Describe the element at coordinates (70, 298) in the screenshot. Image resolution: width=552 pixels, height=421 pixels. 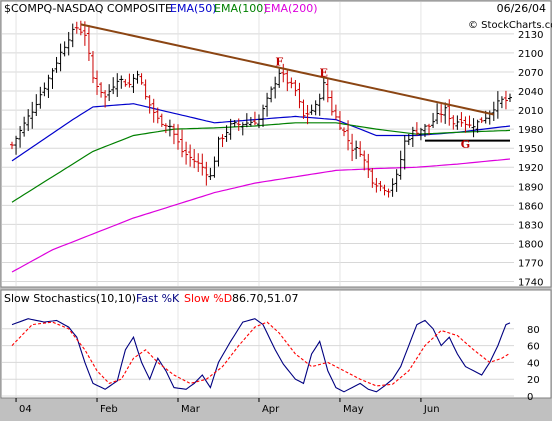
I see `stoch-title: Slow Stochastics(10,10)` at that location.